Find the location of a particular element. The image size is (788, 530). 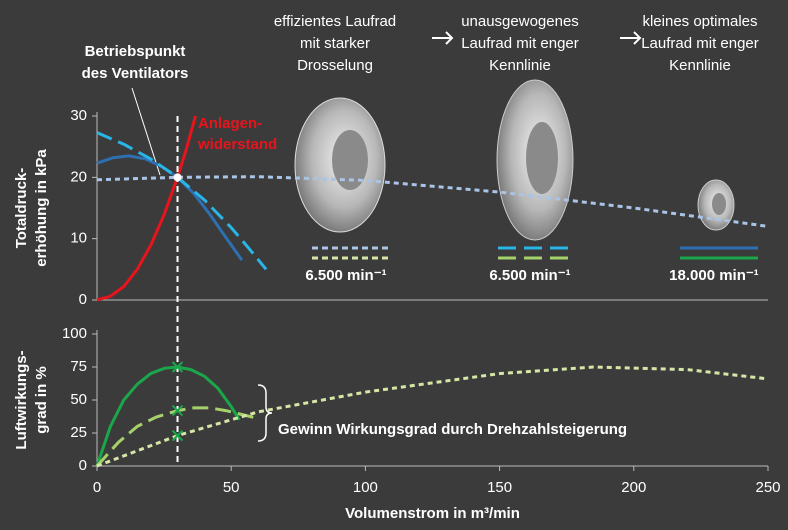

y-tick-label: 10 is located at coordinates (78, 238).